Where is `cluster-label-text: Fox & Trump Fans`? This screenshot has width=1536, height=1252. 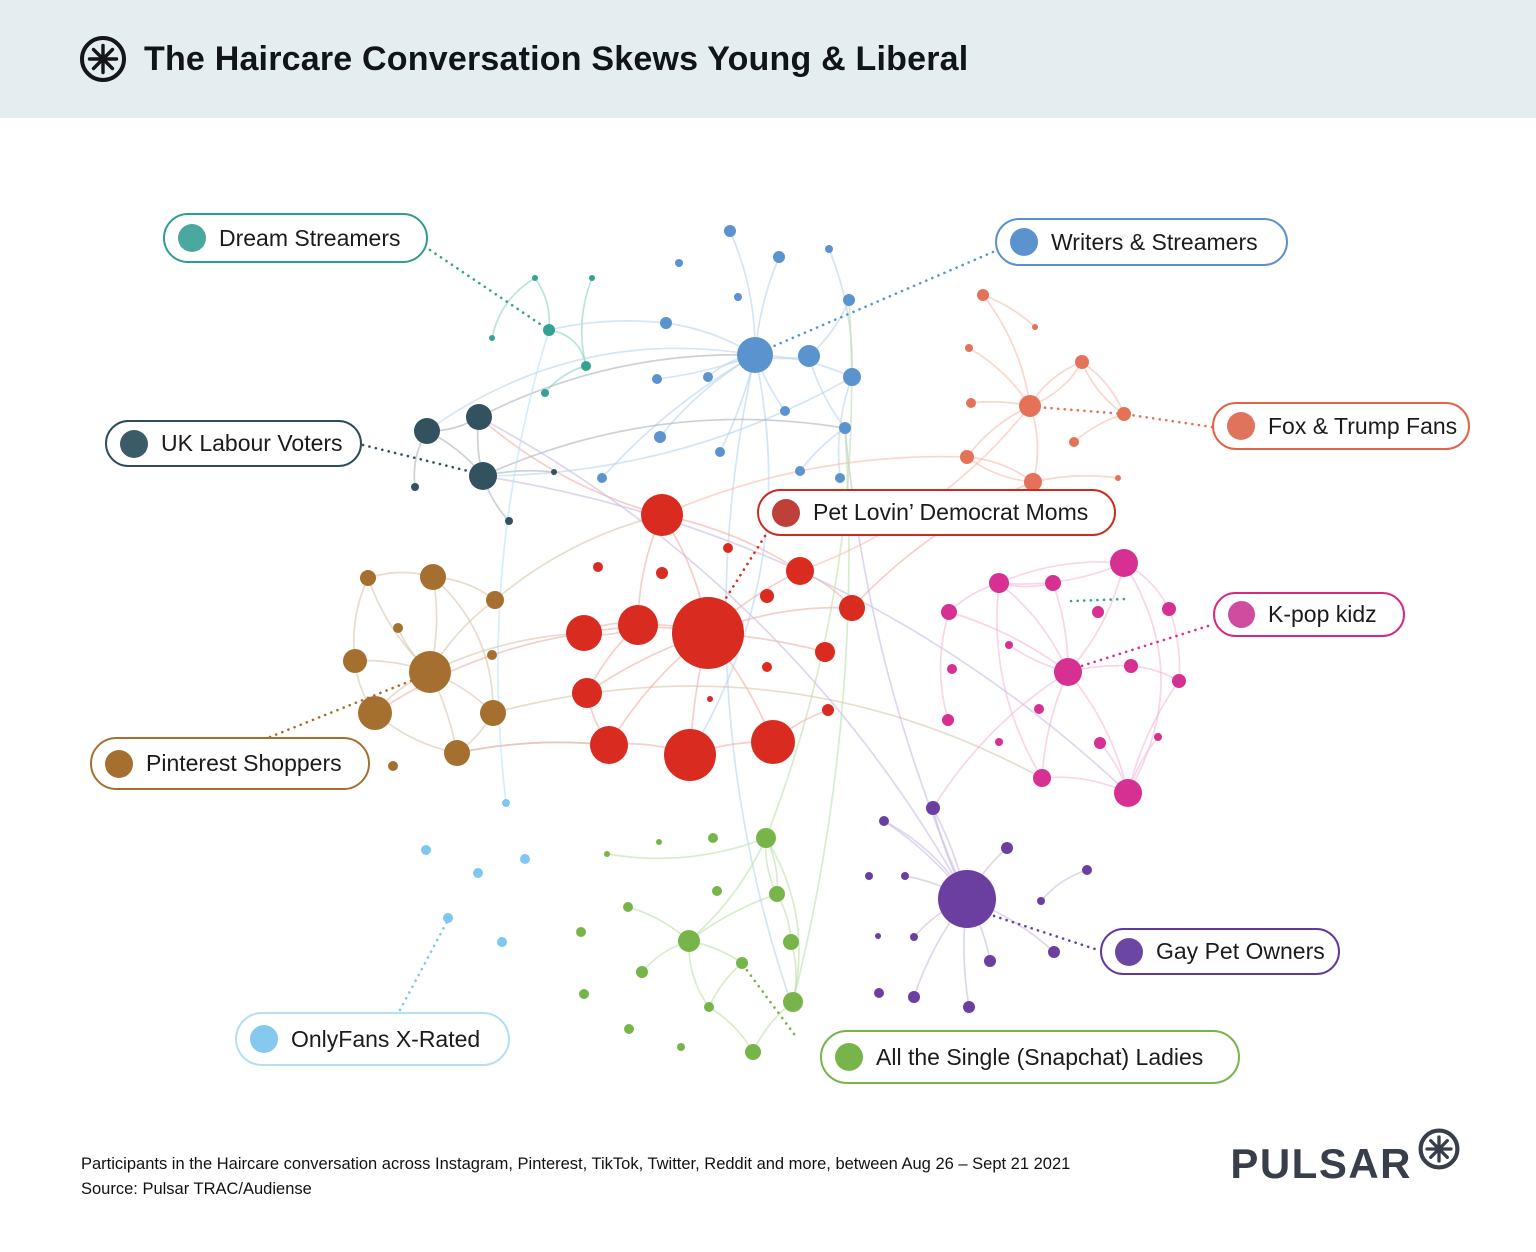
cluster-label-text: Fox & Trump Fans is located at coordinates (1363, 425).